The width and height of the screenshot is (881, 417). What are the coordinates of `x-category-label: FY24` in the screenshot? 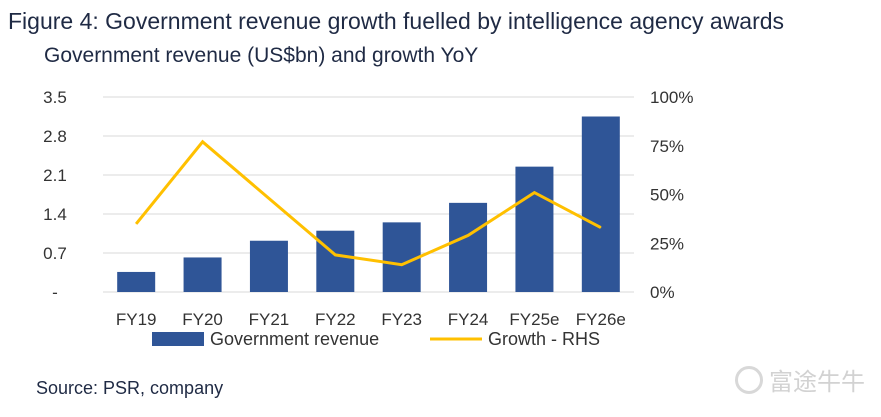 It's located at (468, 319).